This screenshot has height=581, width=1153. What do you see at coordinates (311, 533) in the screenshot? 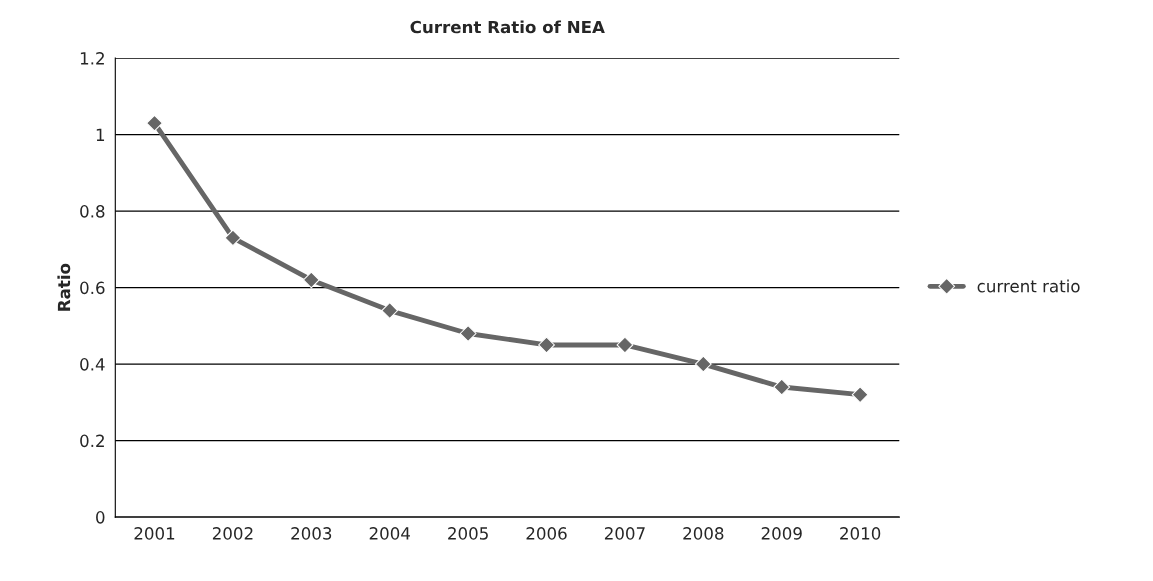
I see `x-tick-label: 2003` at bounding box center [311, 533].